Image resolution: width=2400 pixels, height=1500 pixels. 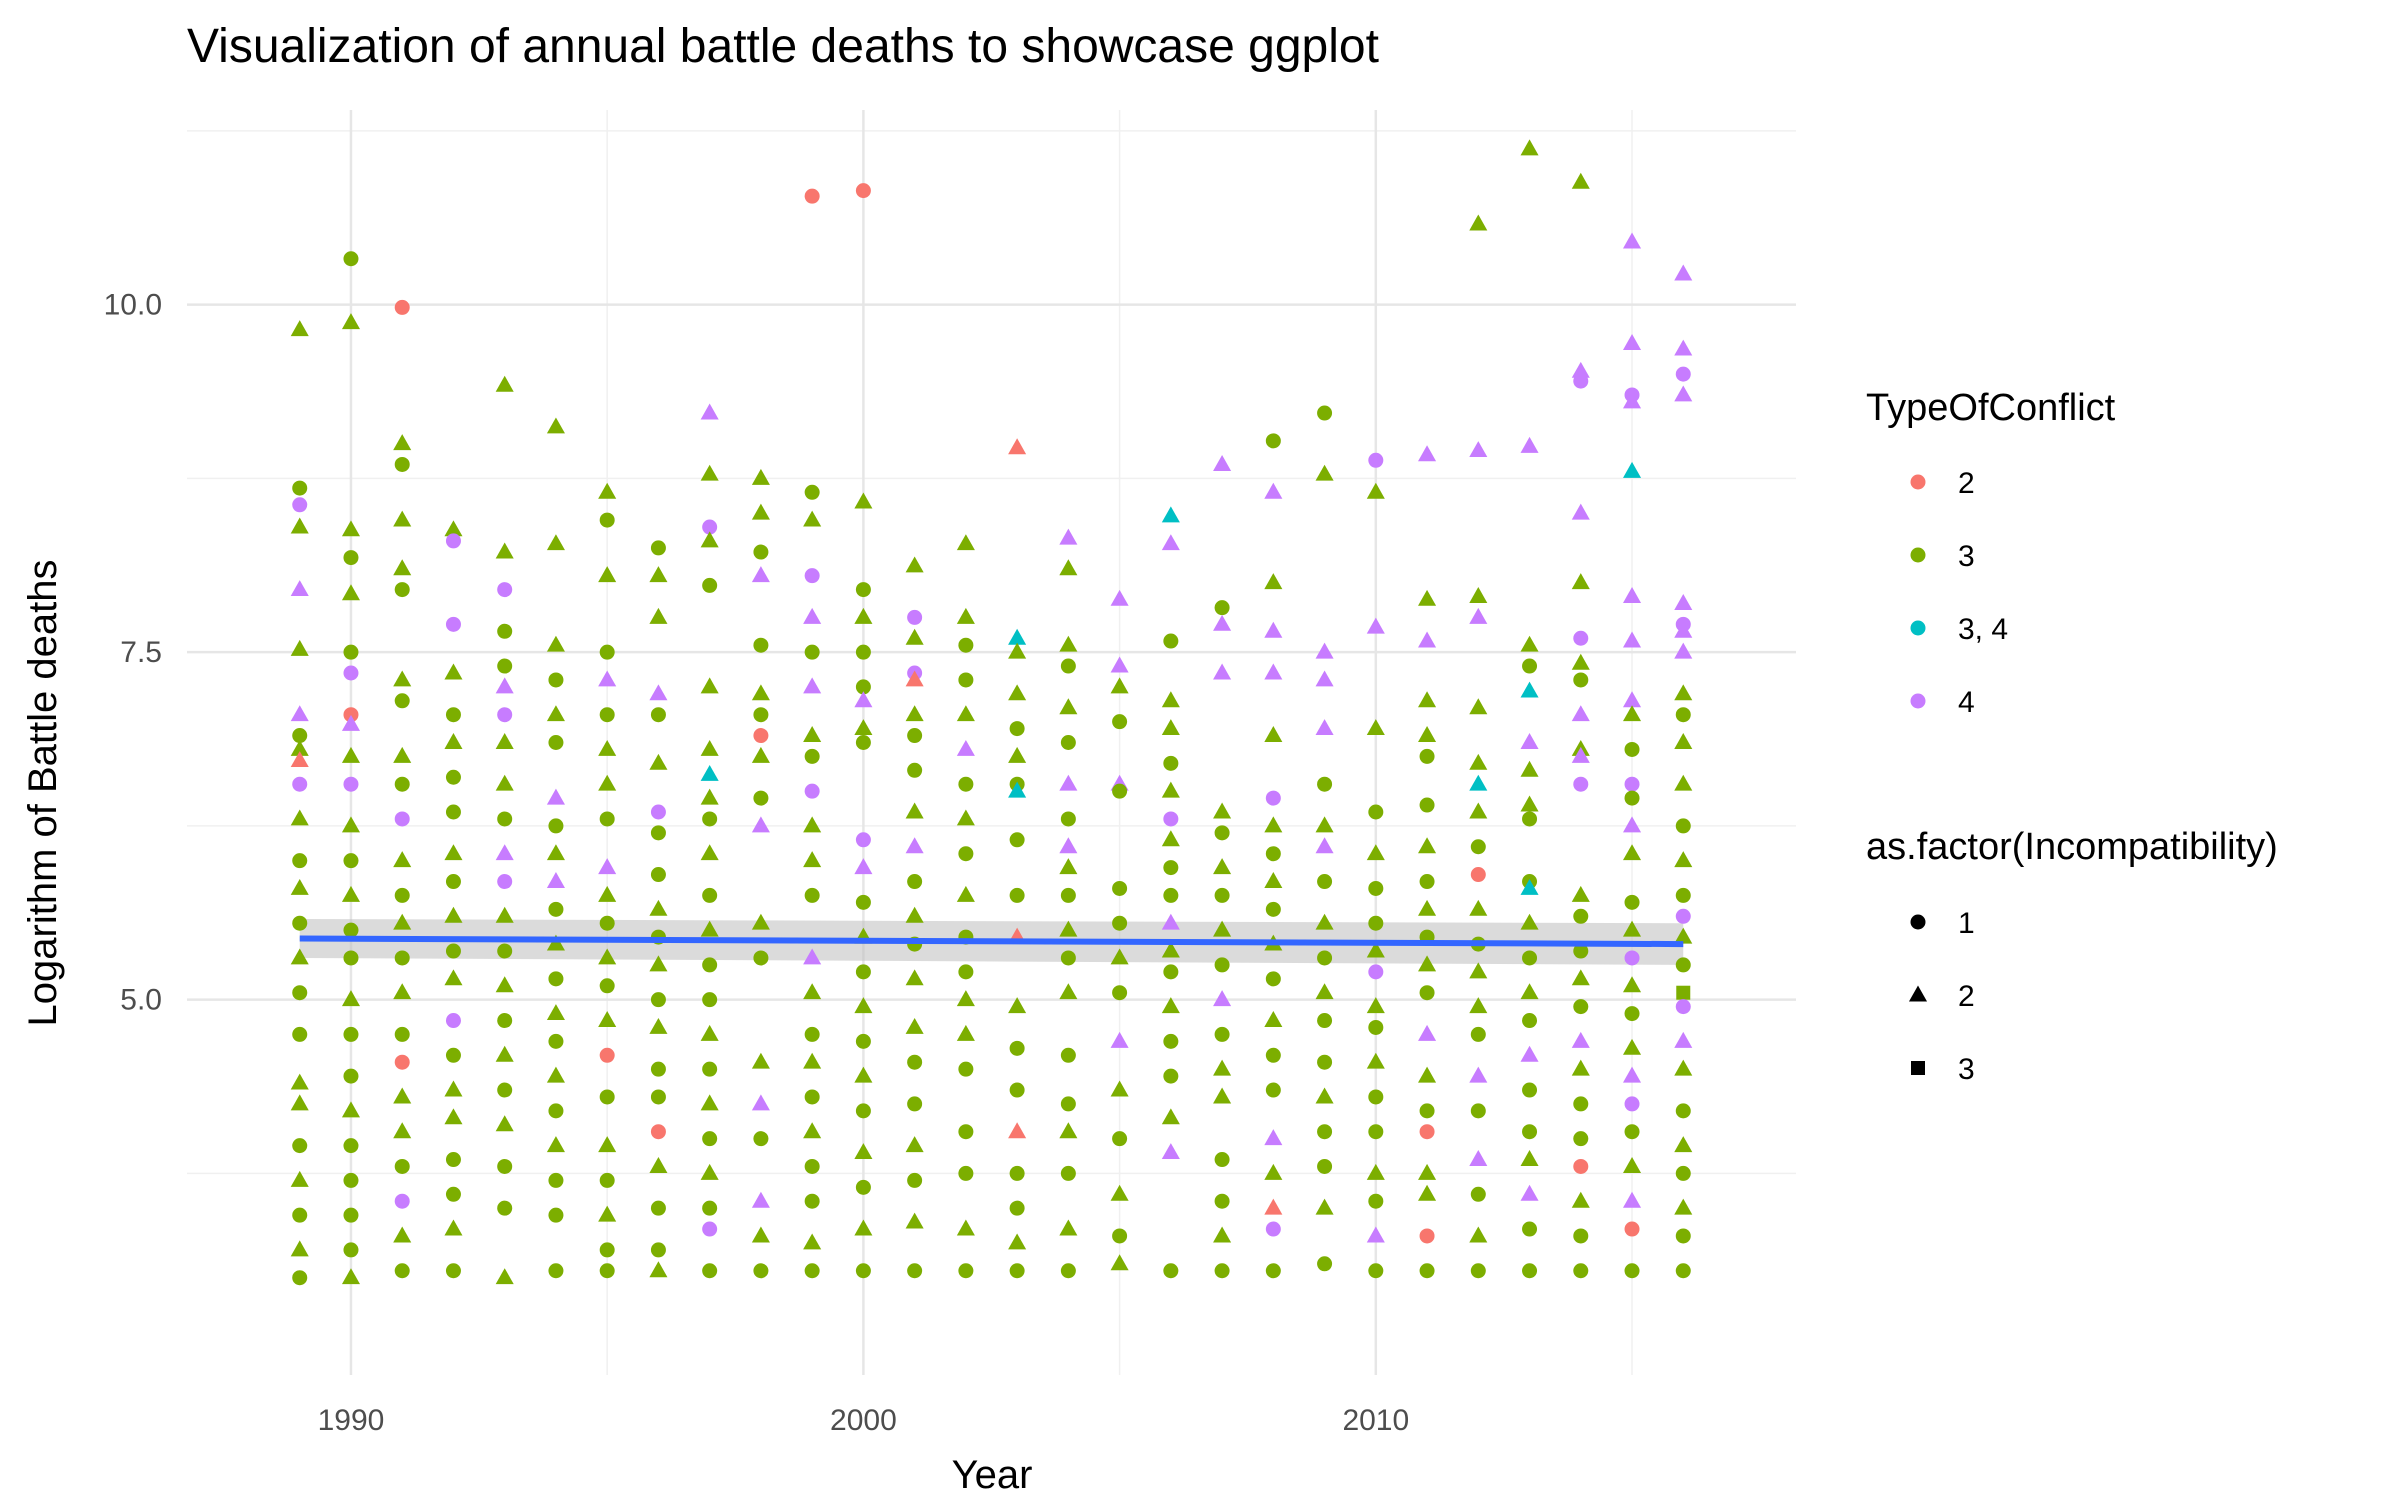 I want to click on legend-color-key, so click(x=1918, y=482).